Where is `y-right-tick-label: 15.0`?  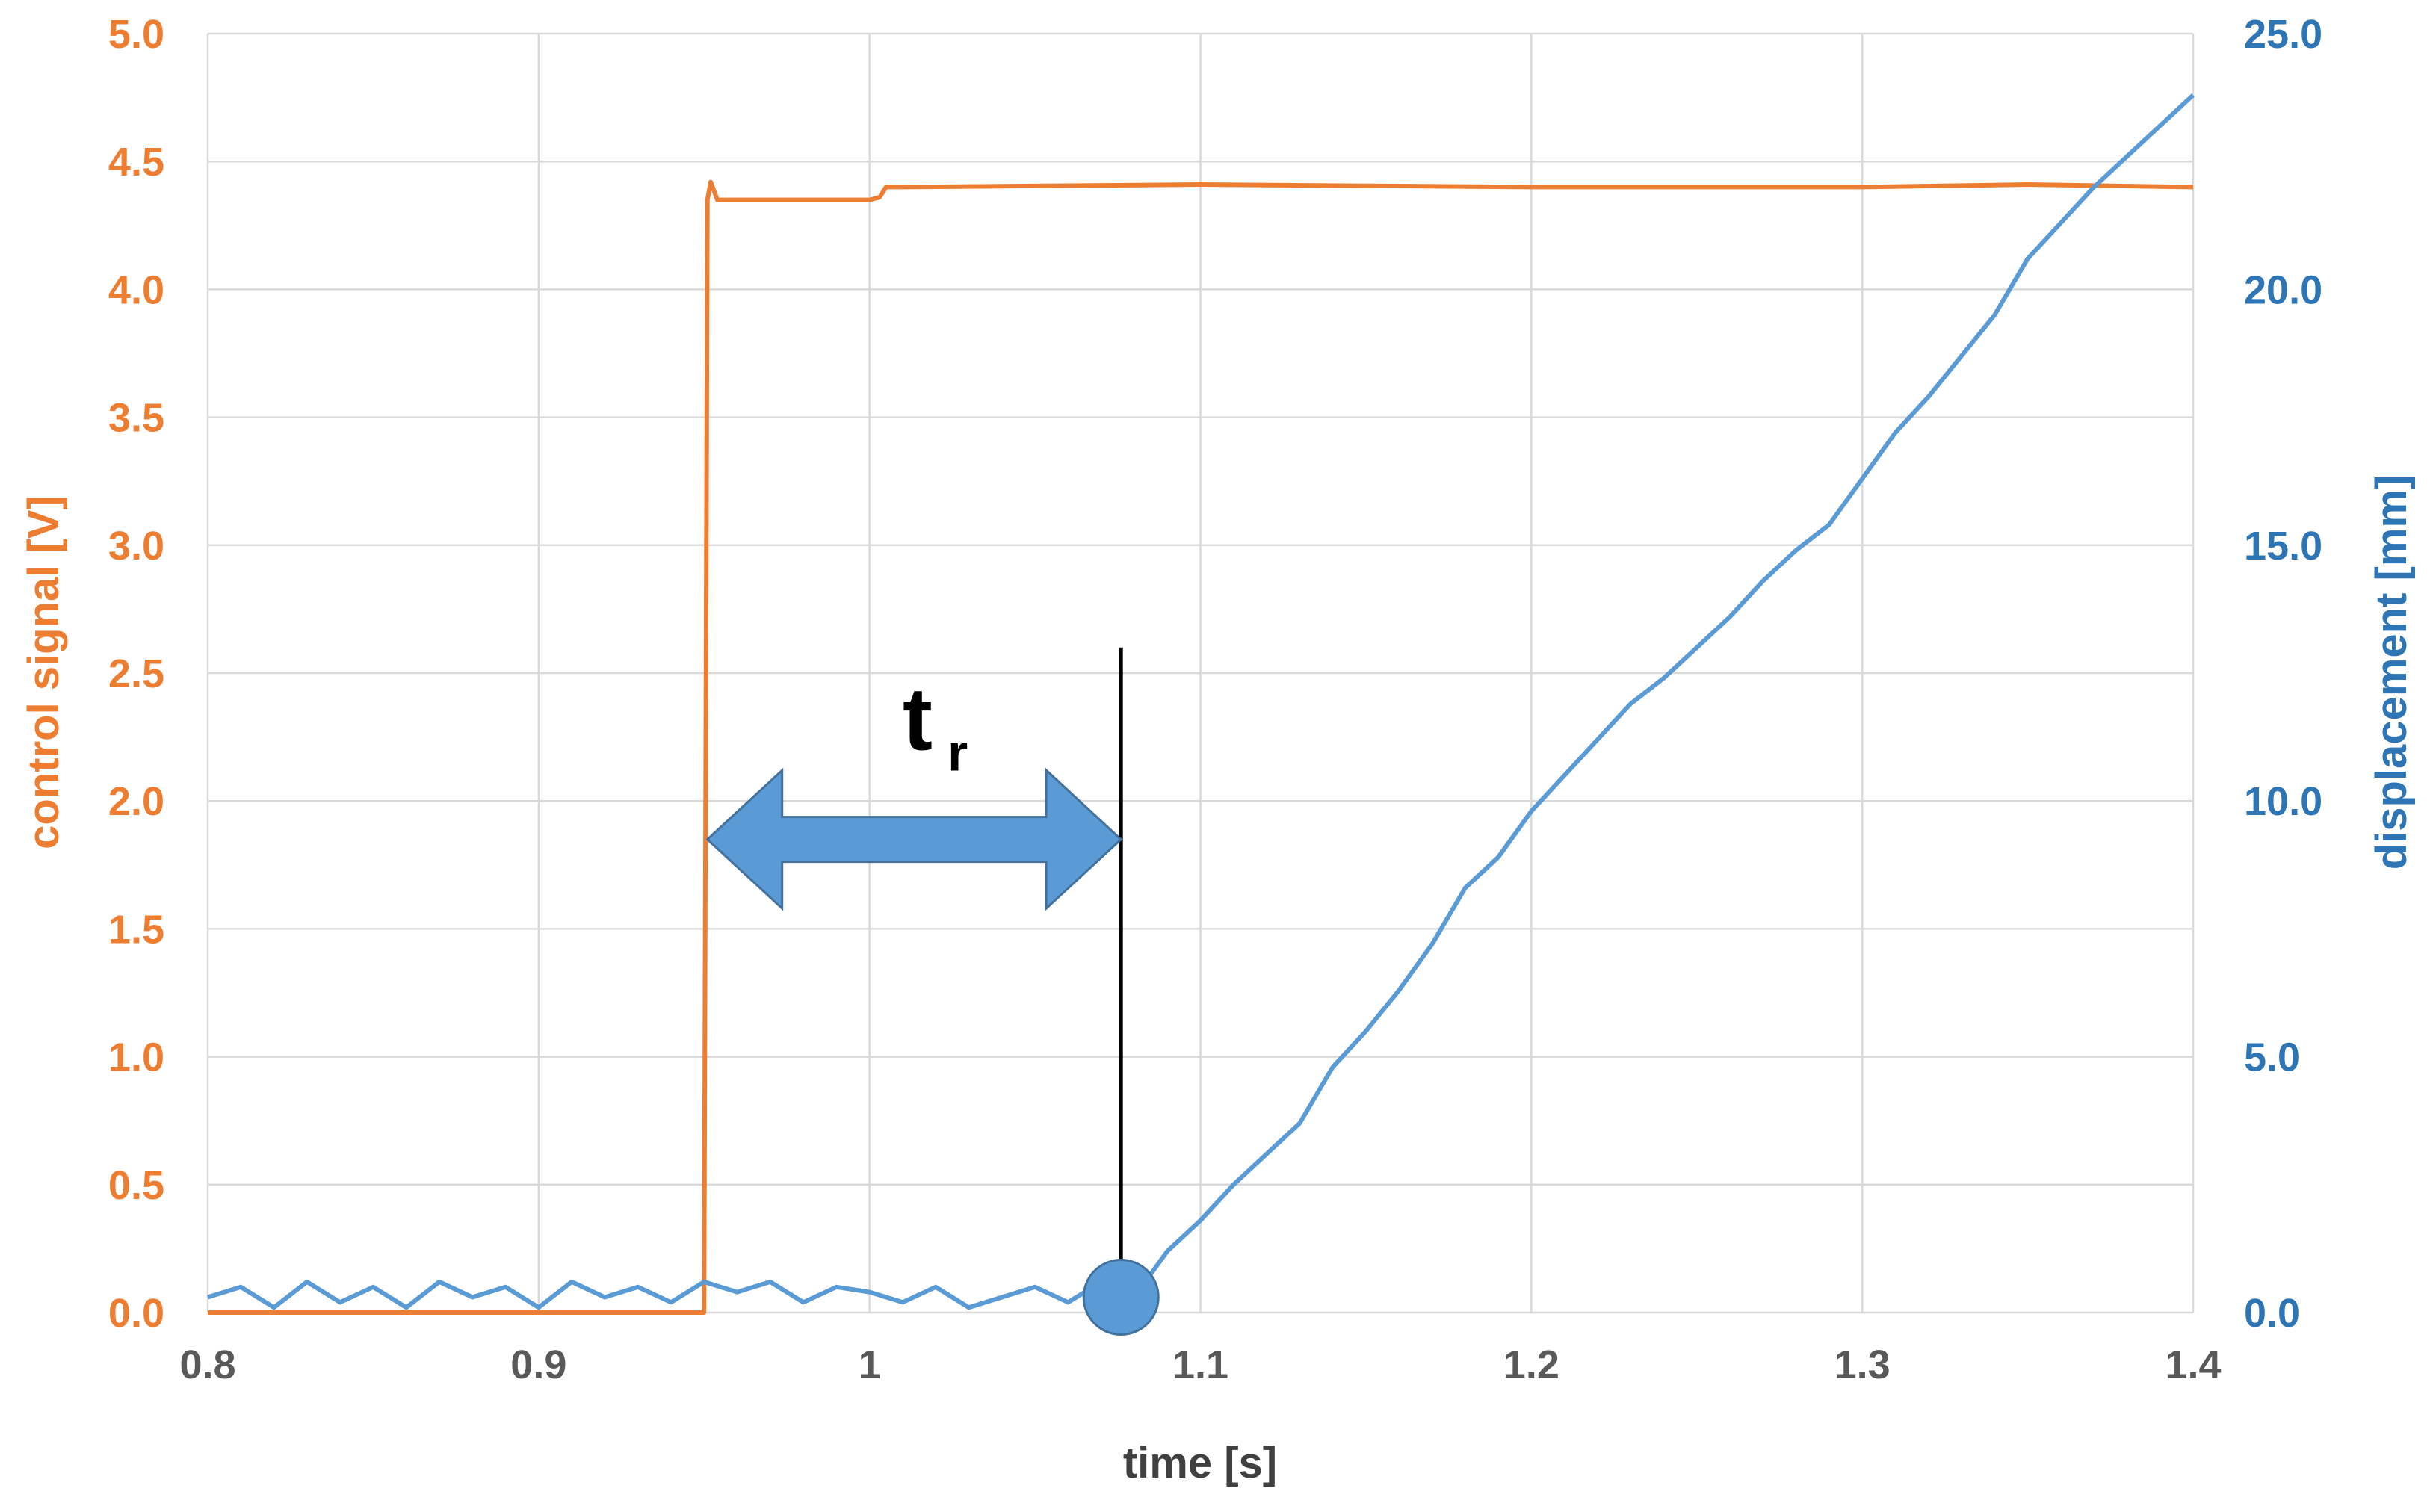 y-right-tick-label: 15.0 is located at coordinates (2283, 546).